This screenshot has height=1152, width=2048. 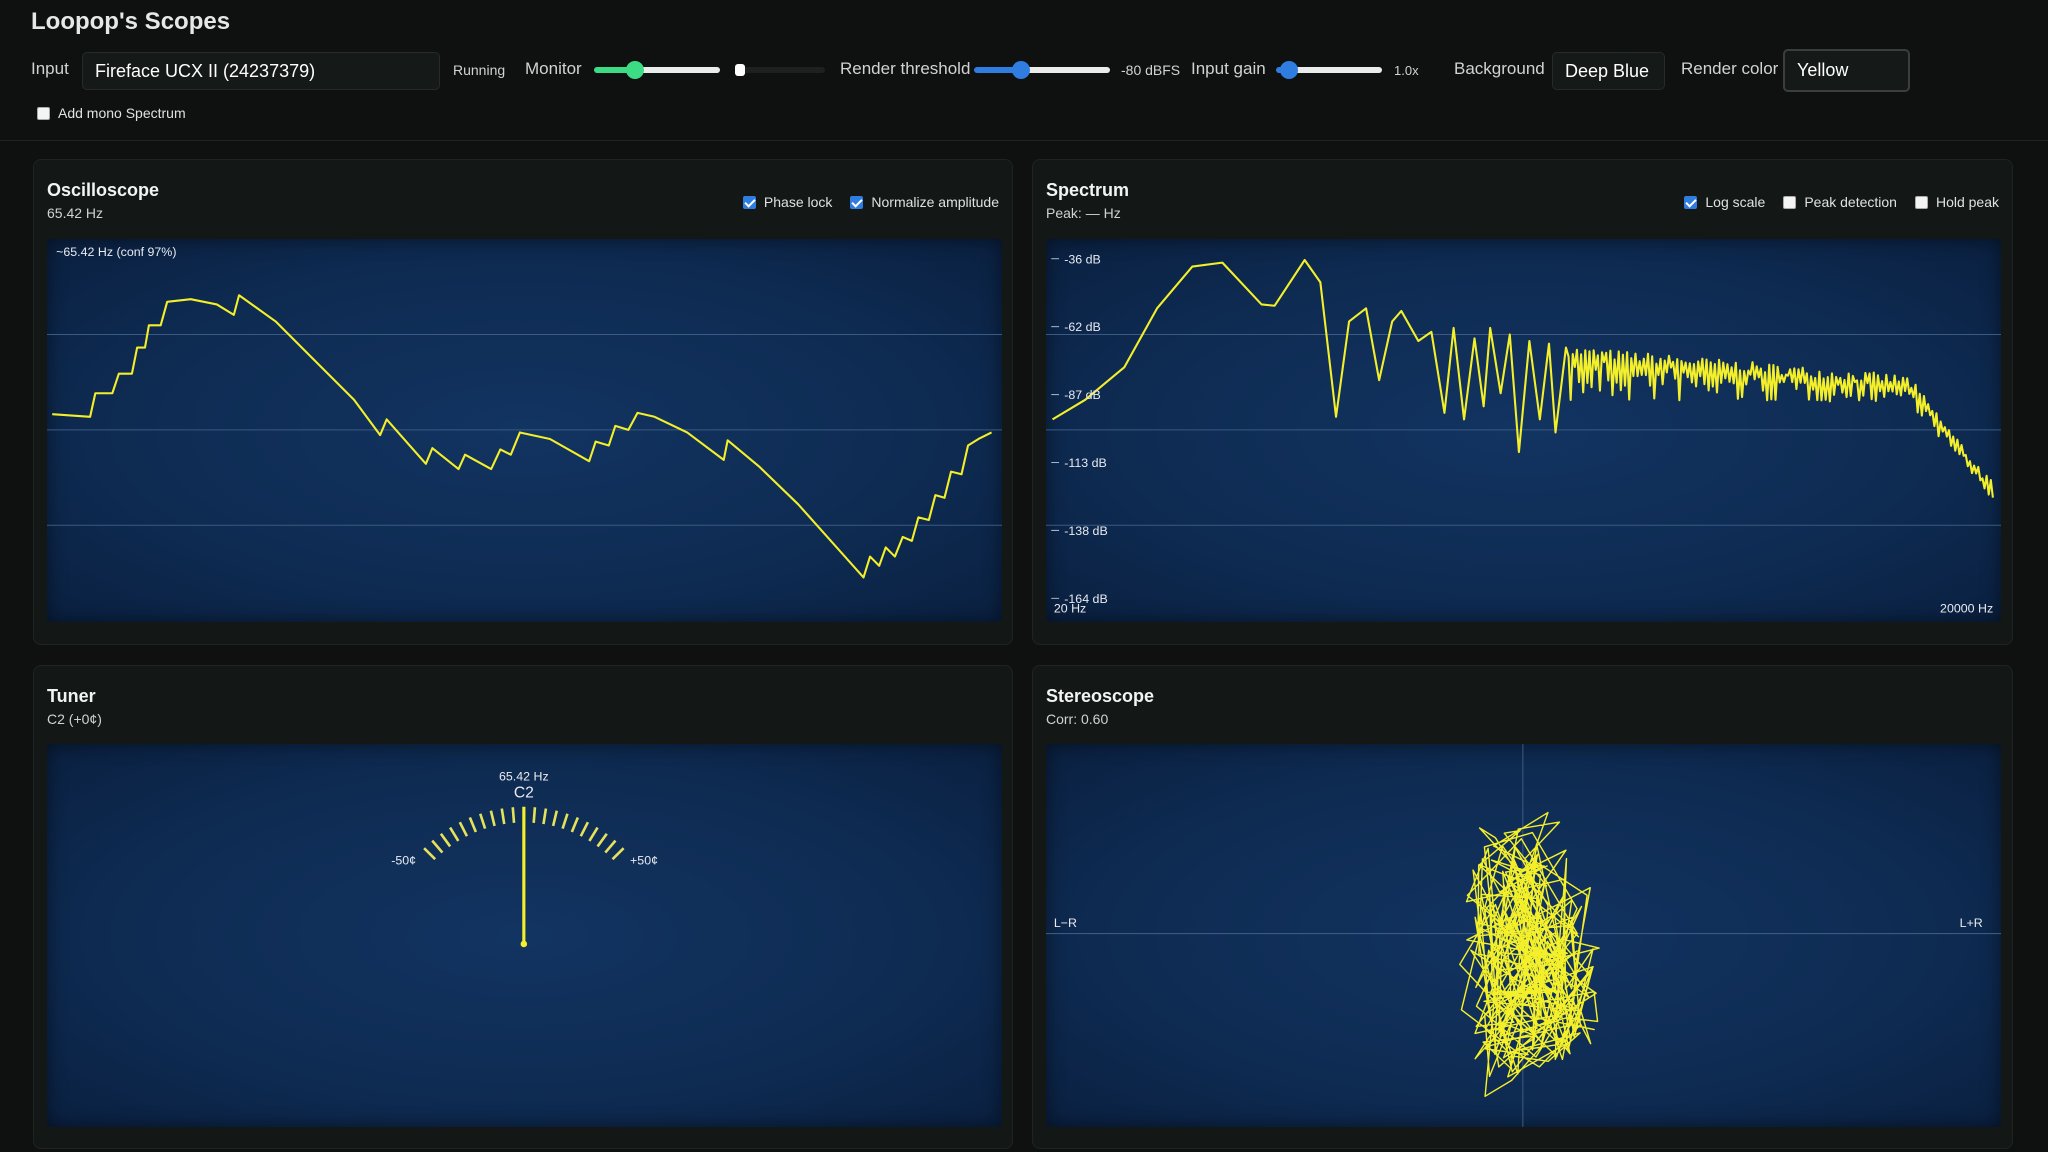 I want to click on input-label: Input, so click(x=50, y=68).